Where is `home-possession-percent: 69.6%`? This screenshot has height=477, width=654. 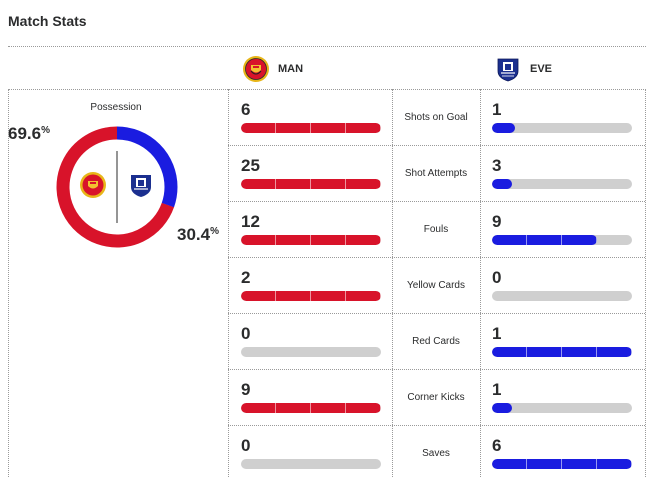 home-possession-percent: 69.6% is located at coordinates (29, 133).